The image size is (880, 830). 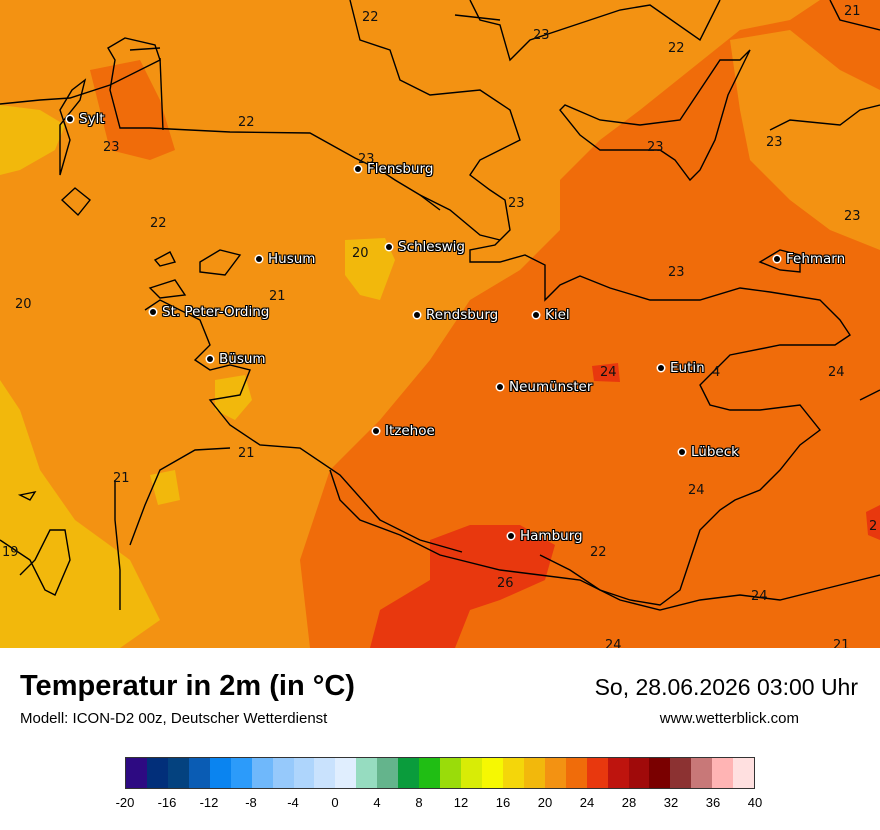 I want to click on city-buesum: Büsum, so click(x=236, y=359).